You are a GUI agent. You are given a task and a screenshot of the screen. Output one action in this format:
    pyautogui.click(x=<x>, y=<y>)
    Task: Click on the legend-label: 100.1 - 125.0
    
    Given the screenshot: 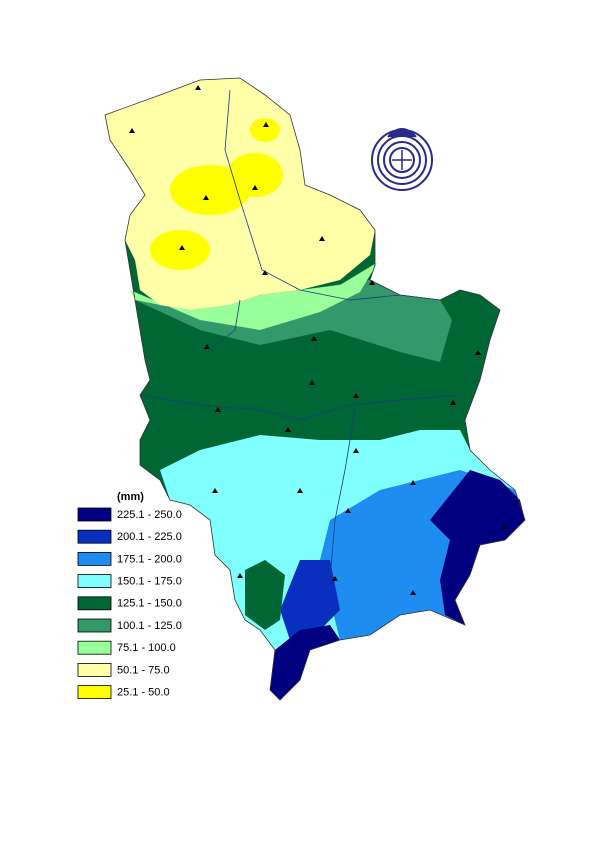 What is the action you would take?
    pyautogui.click(x=149, y=626)
    